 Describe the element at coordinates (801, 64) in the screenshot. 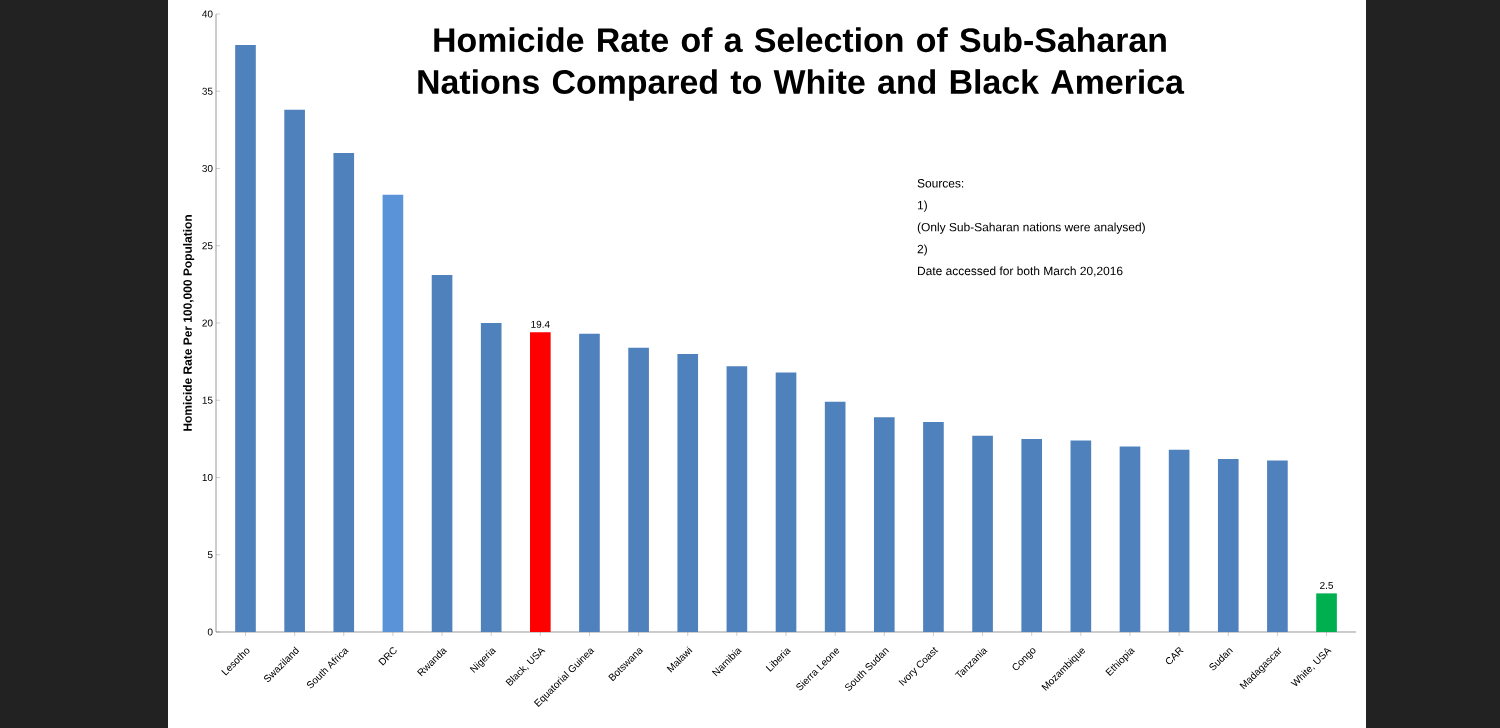

I see `text: Homicide Rate of a Selection of Sub-Saharan Nations Compared to White and Black America` at that location.